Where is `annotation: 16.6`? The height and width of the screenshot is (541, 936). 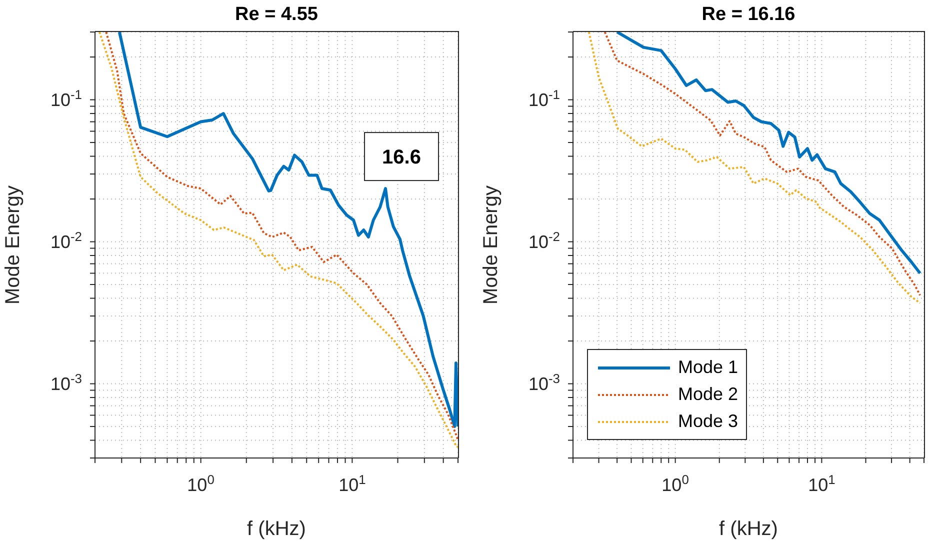 annotation: 16.6 is located at coordinates (401, 157).